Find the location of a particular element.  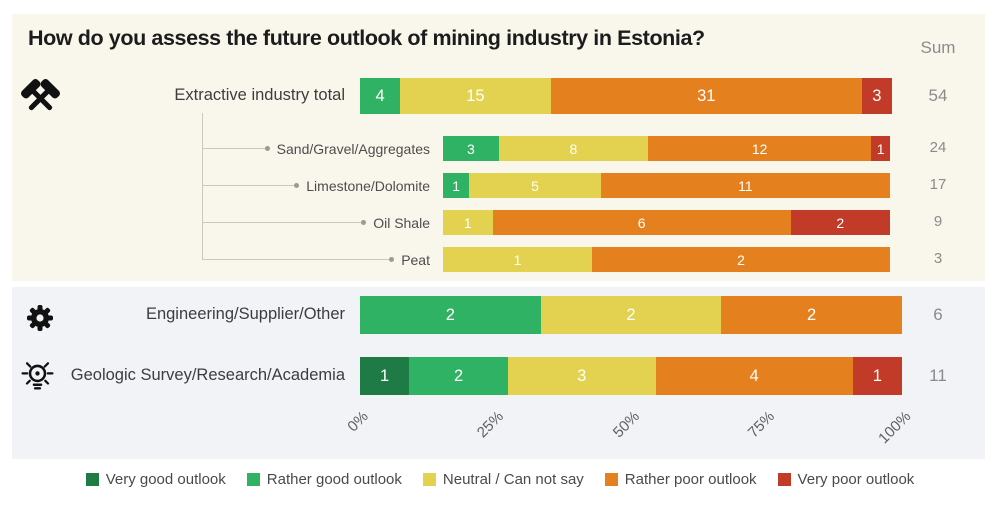

row-label-text: Sand/Gravel/Aggregates is located at coordinates (353, 148).